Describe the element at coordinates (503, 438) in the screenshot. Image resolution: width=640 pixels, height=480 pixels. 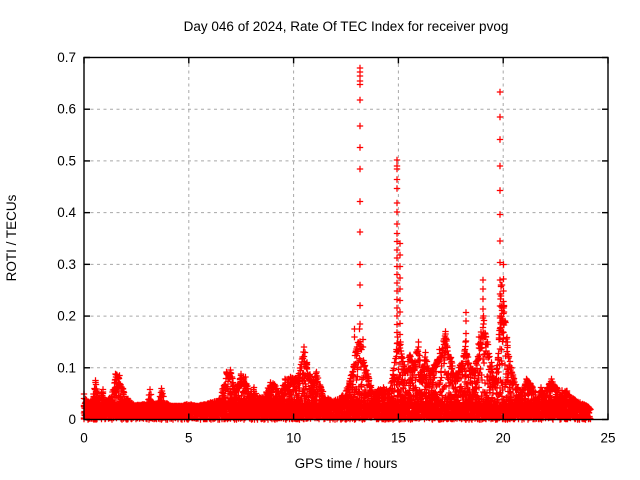
I see `x-tick-label: 20` at that location.